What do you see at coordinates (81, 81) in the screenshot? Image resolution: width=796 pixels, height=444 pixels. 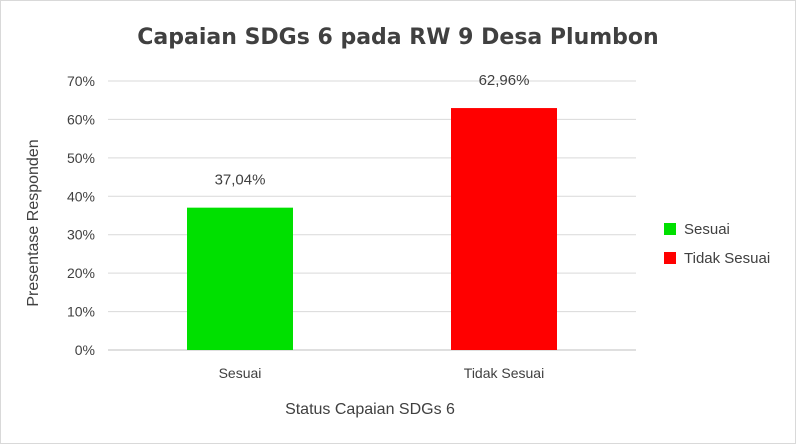 I see `y-tick-label: 70%` at bounding box center [81, 81].